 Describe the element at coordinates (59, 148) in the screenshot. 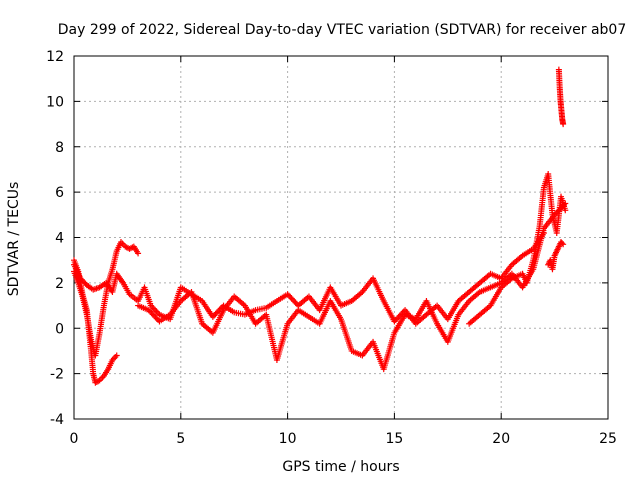

I see `y-tick-label: 8` at that location.